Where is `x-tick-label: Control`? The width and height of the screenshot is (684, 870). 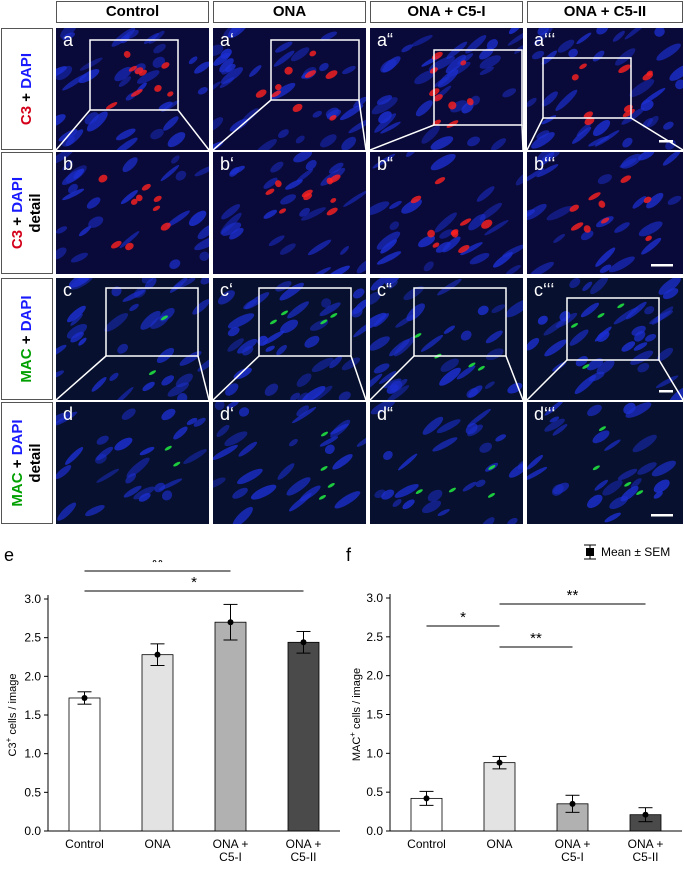
x-tick-label: Control is located at coordinates (84, 844).